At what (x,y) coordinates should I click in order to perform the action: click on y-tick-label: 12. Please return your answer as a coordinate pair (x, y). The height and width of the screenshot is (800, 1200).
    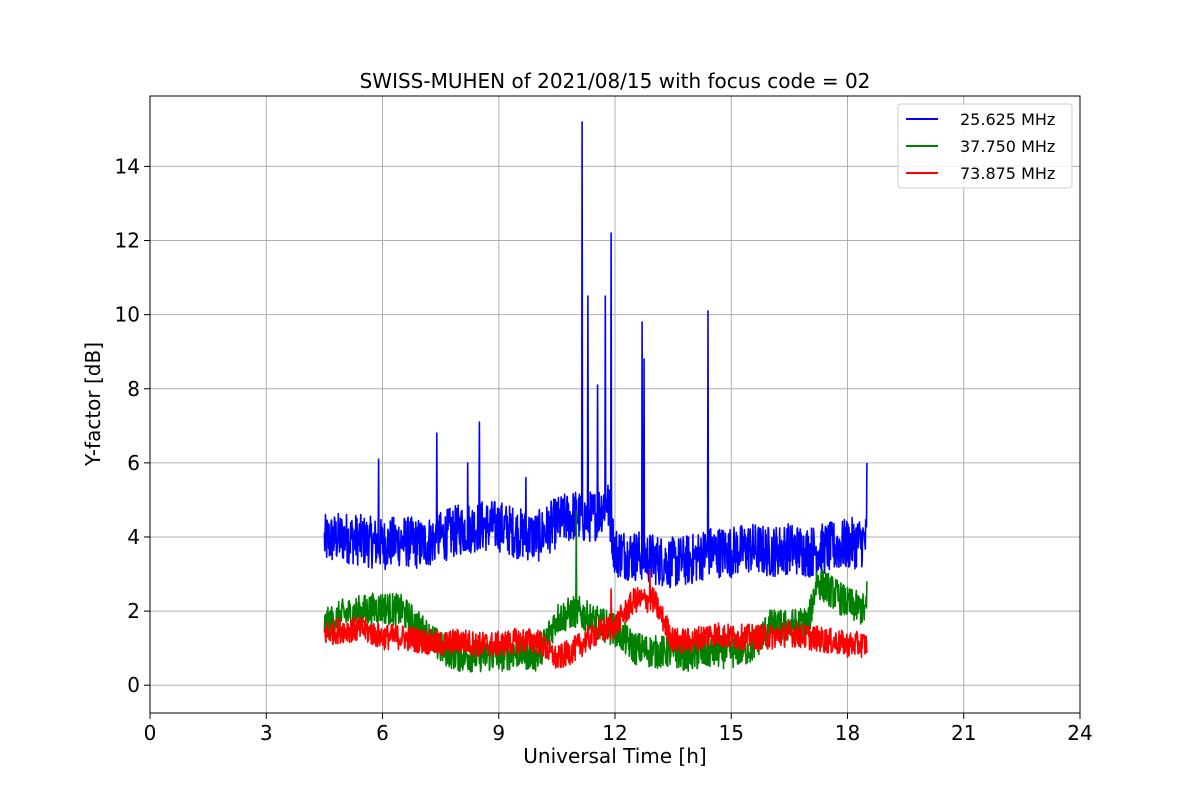
    Looking at the image, I should click on (127, 241).